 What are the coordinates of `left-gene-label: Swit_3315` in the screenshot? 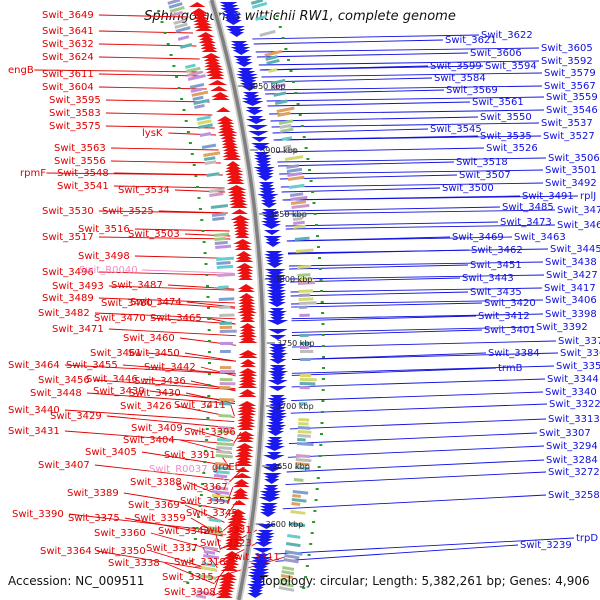 It's located at (188, 577).